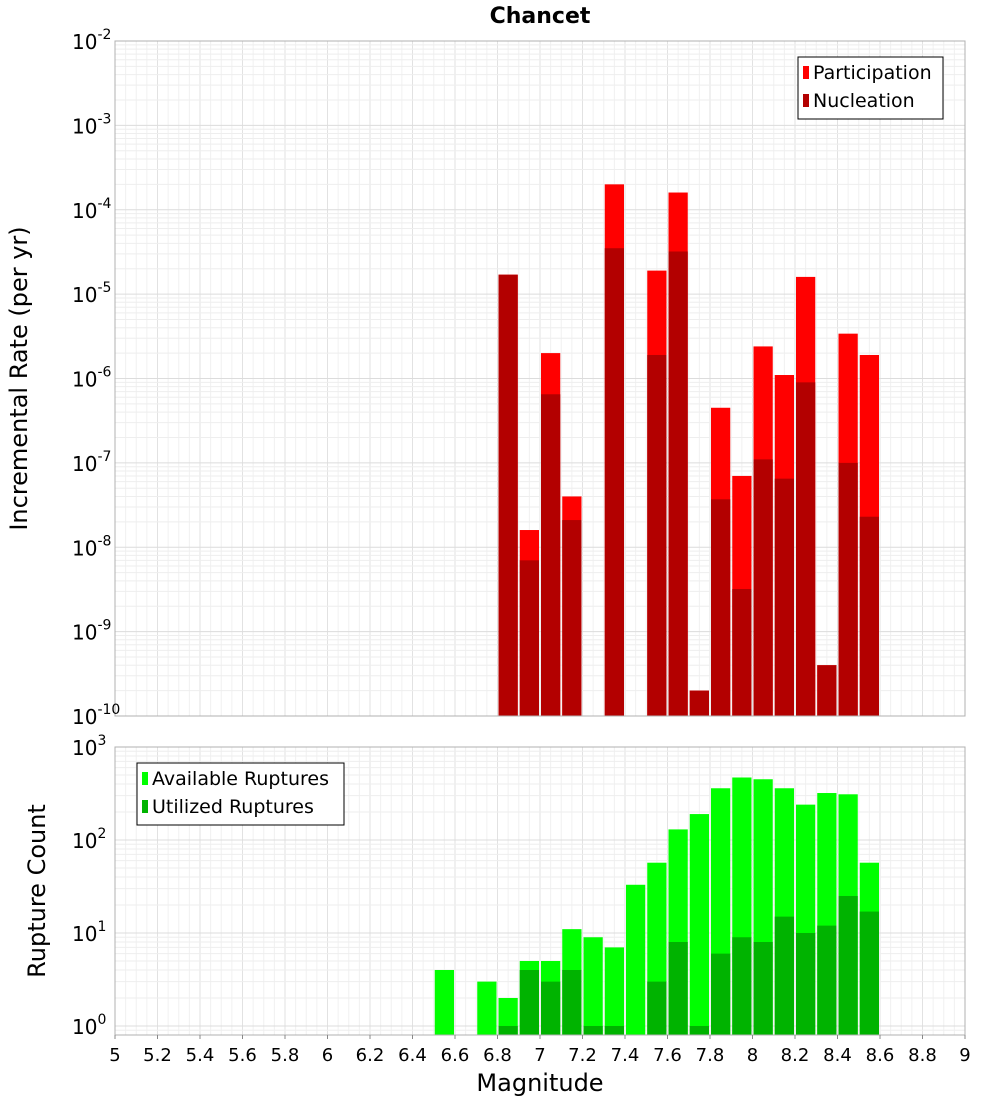  Describe the element at coordinates (242, 1055) in the screenshot. I see `x-tick-label: 5.6` at that location.